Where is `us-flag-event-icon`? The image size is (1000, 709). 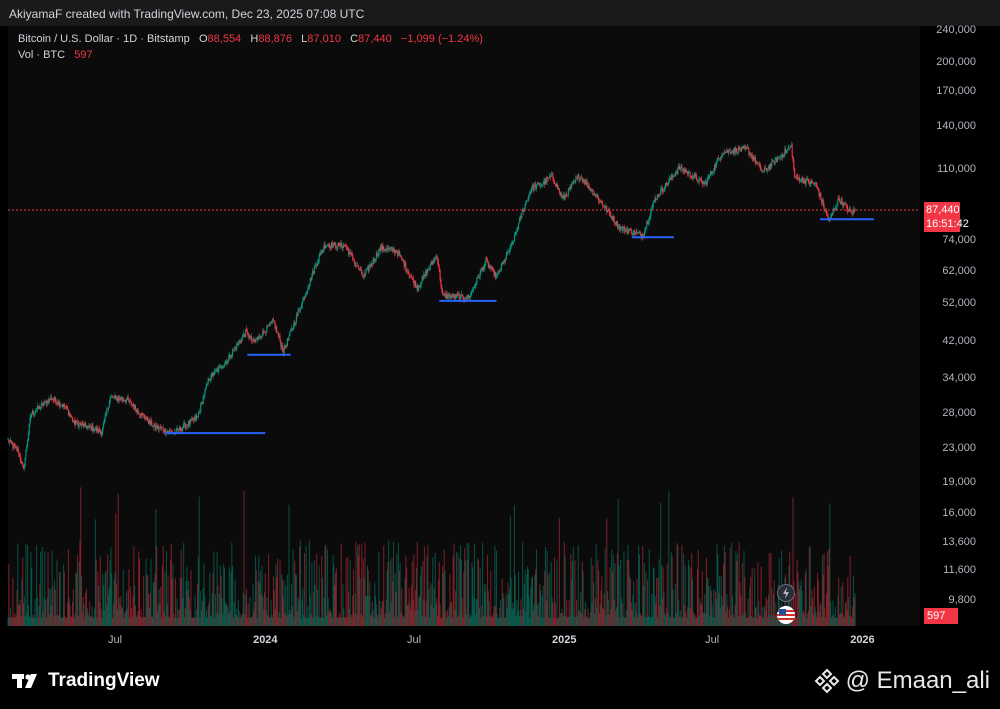
us-flag-event-icon is located at coordinates (786, 615).